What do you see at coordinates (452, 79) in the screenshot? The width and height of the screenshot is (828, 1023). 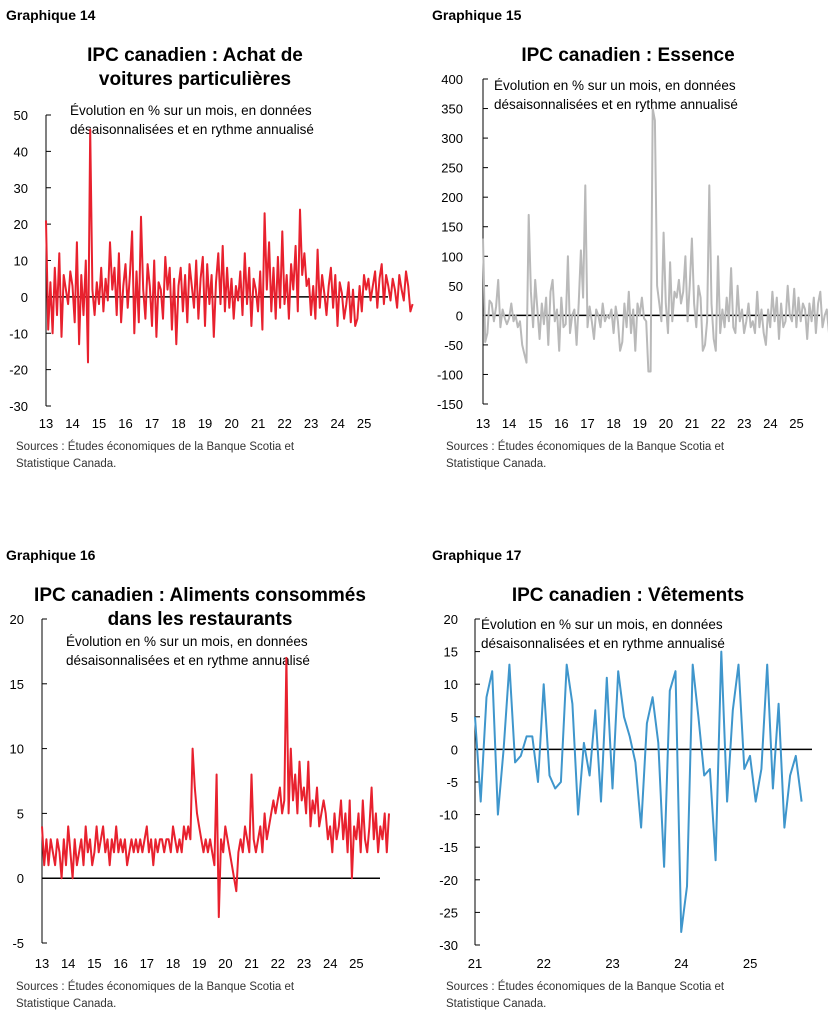 I see `y-tick-label: 400` at bounding box center [452, 79].